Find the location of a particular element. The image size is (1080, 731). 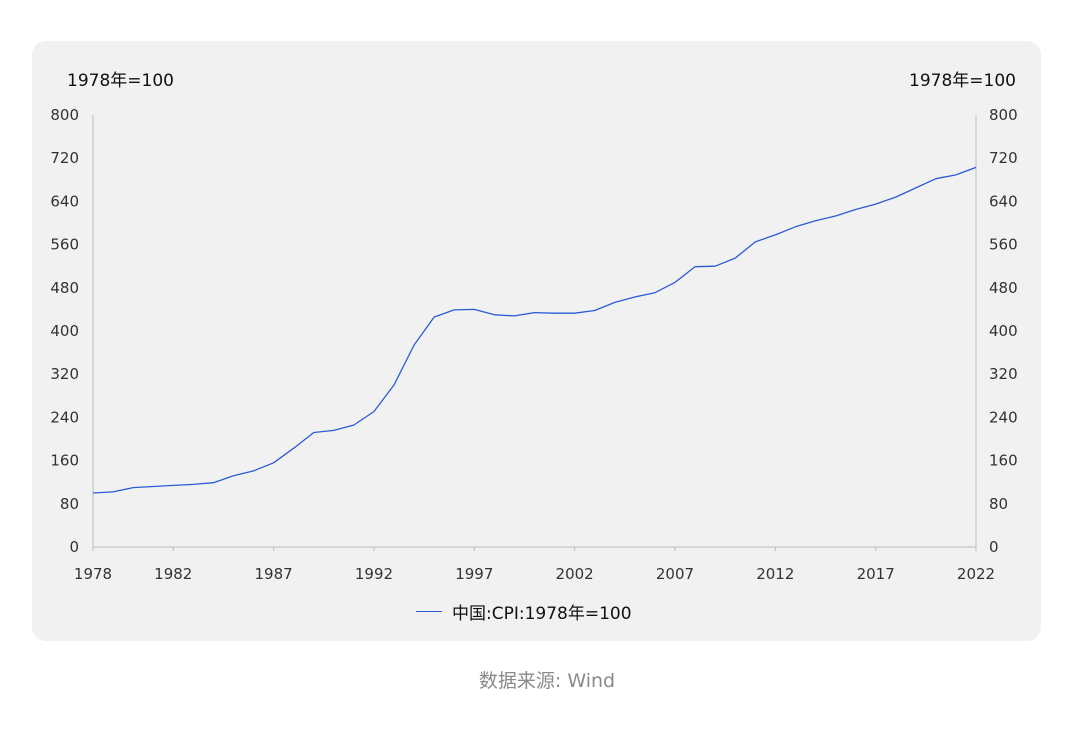

right-y-tick-label: 560 is located at coordinates (1003, 245).